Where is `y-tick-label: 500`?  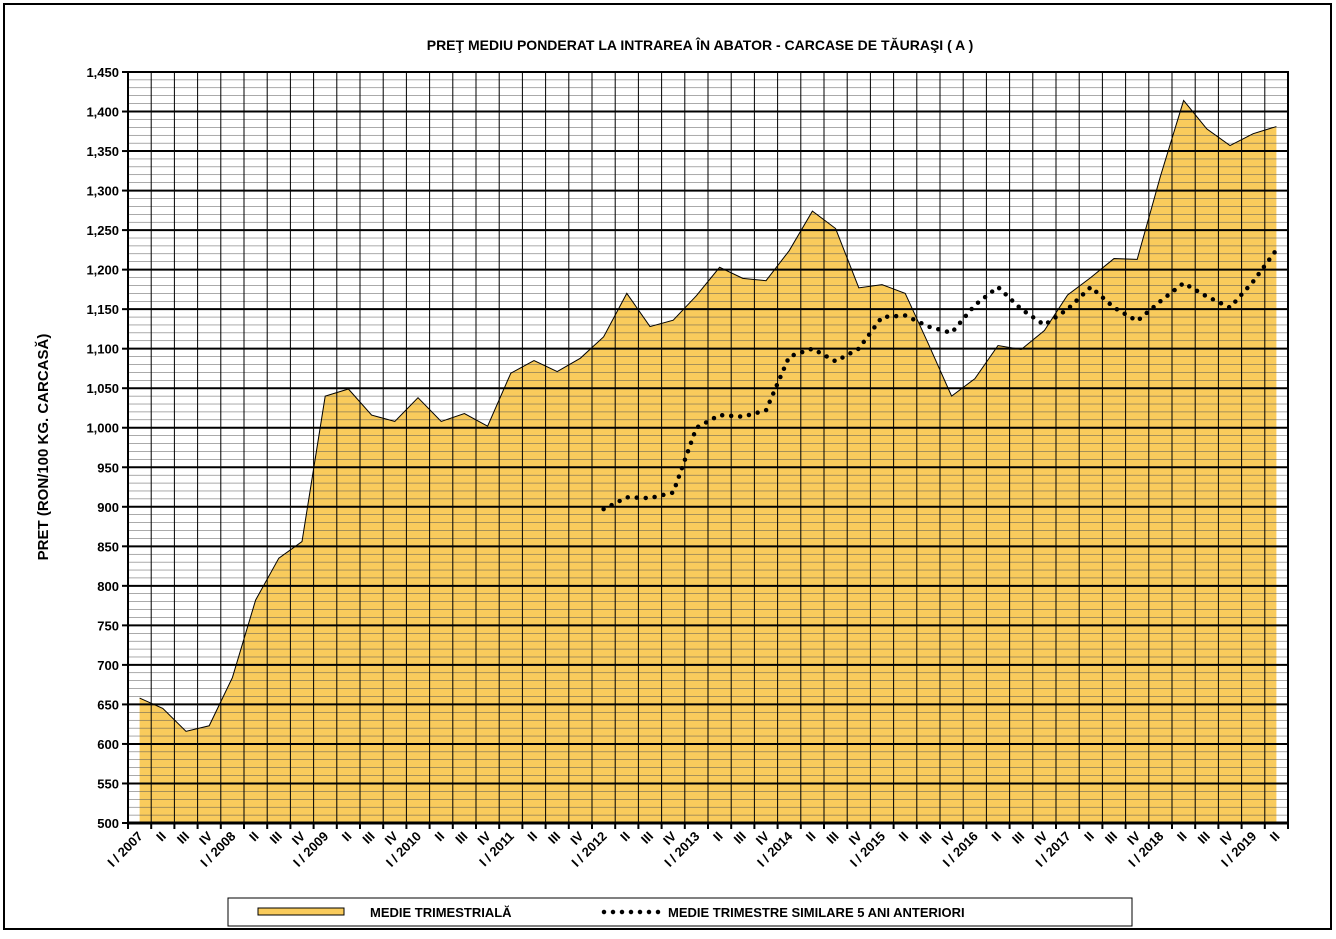
y-tick-label: 500 is located at coordinates (108, 823).